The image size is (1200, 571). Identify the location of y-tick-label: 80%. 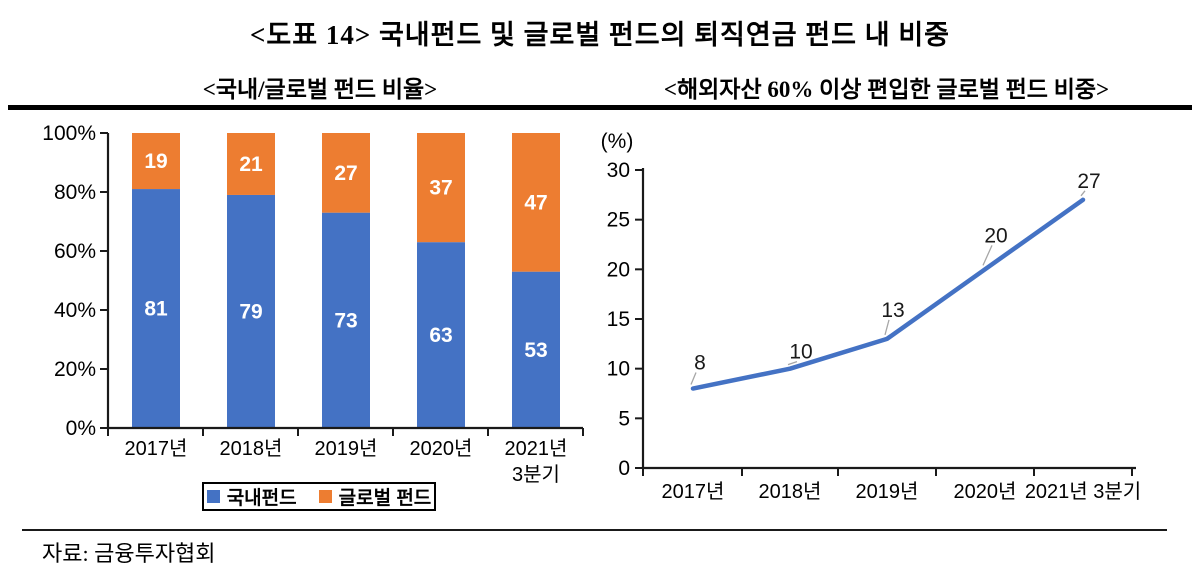
(75, 192).